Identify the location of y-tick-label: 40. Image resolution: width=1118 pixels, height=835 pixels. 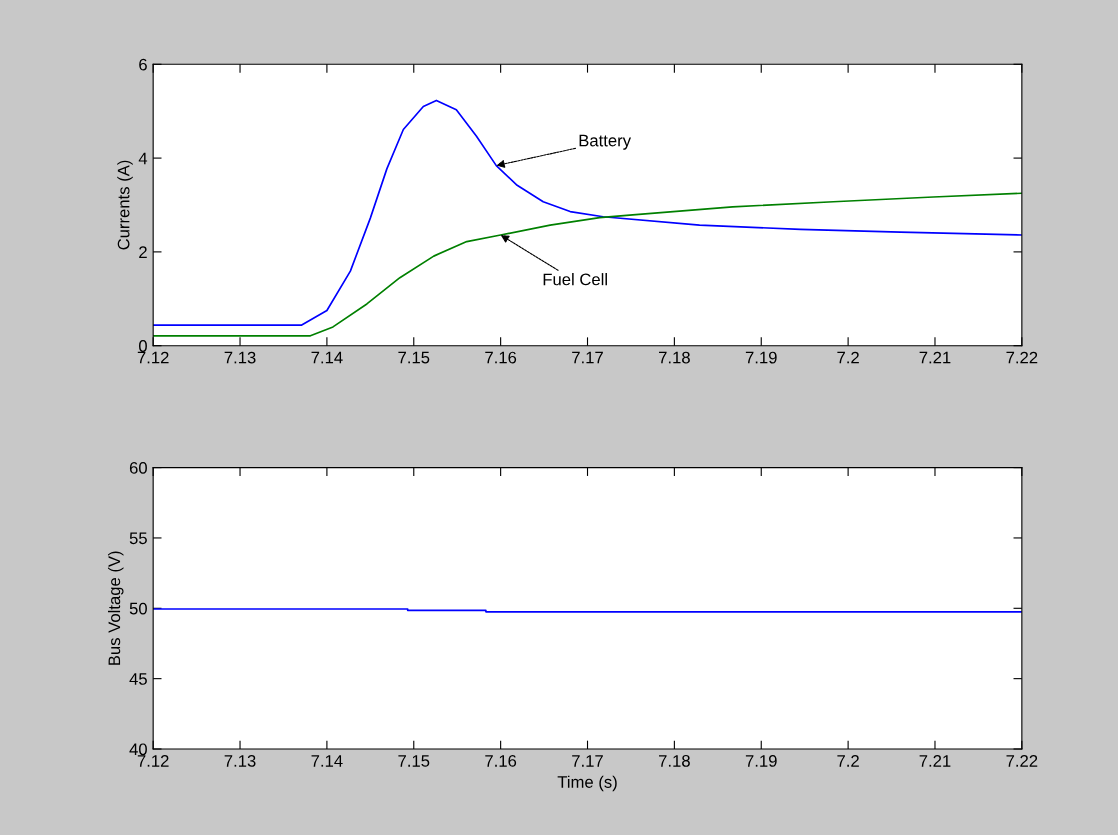
(138, 749).